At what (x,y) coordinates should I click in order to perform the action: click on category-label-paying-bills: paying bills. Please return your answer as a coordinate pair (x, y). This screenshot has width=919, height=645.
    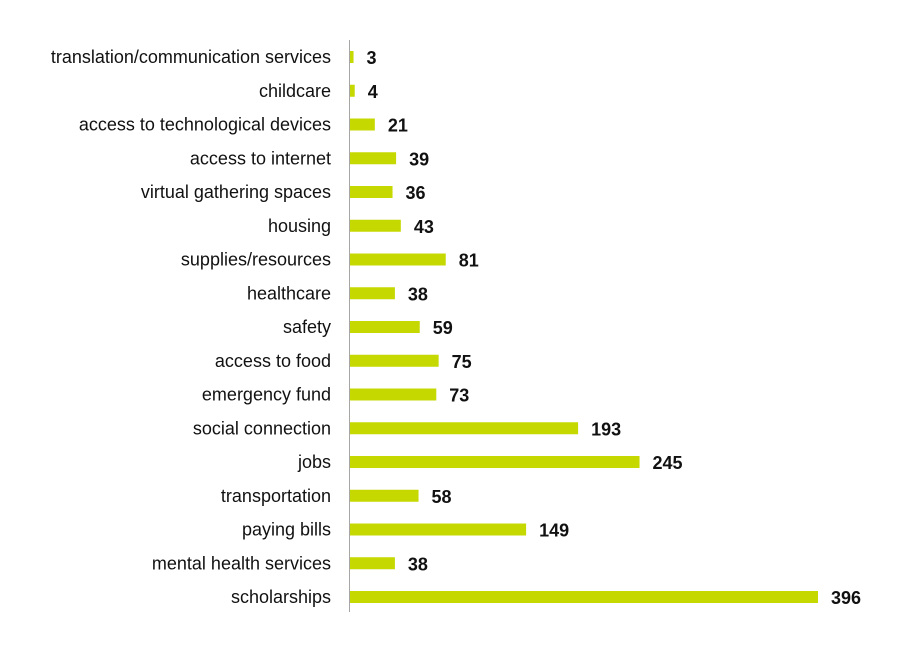
    Looking at the image, I should click on (286, 530).